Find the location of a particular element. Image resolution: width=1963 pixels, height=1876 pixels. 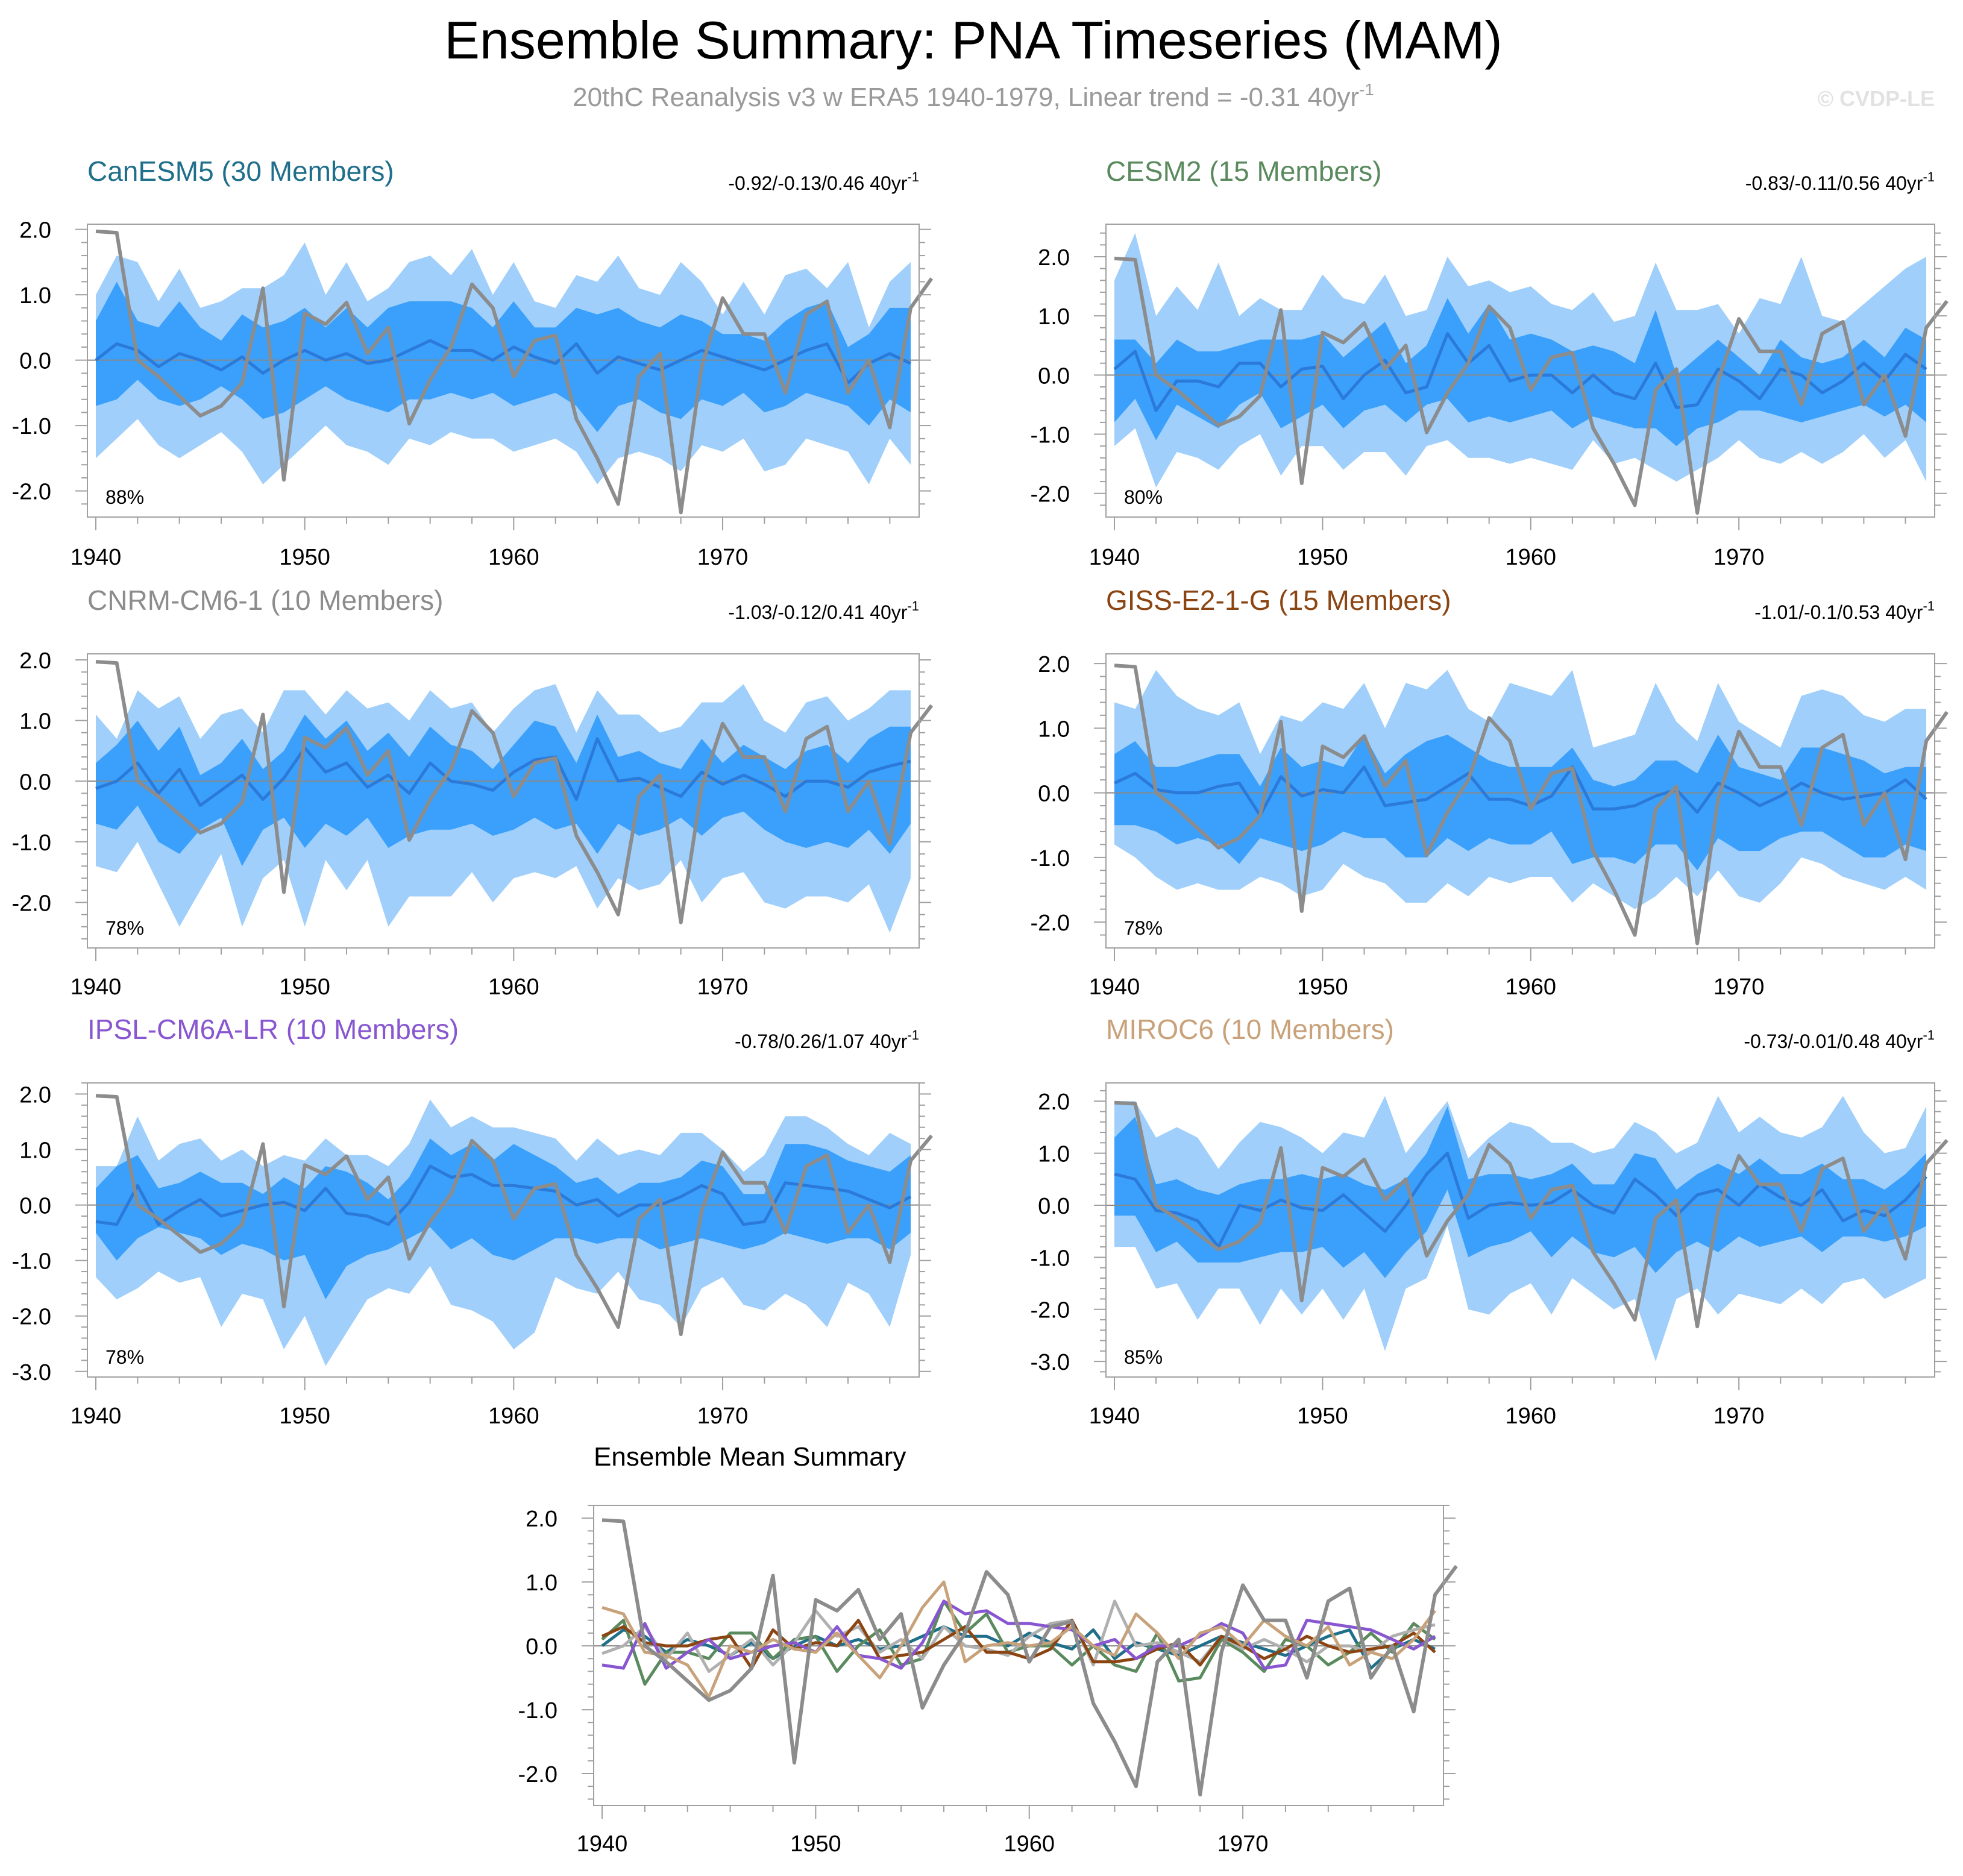

series-line-miroc6 is located at coordinates (1019, 1639).